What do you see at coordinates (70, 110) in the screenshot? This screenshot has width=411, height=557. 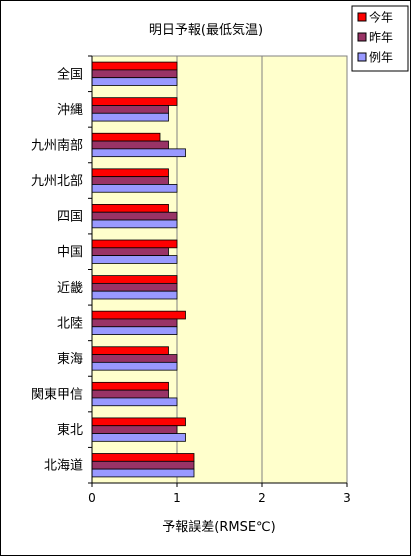 I see `category-label: 沖縄` at bounding box center [70, 110].